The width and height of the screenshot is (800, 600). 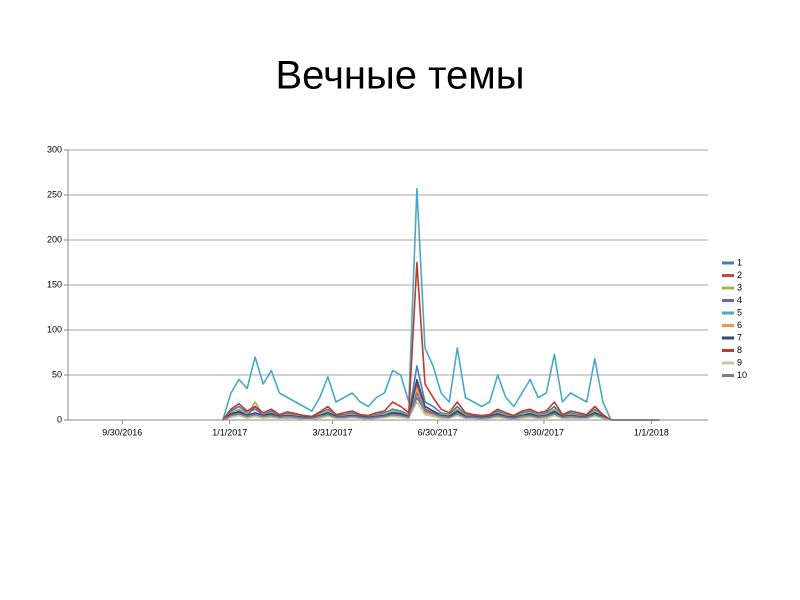 What do you see at coordinates (739, 362) in the screenshot?
I see `legend-label: 9` at bounding box center [739, 362].